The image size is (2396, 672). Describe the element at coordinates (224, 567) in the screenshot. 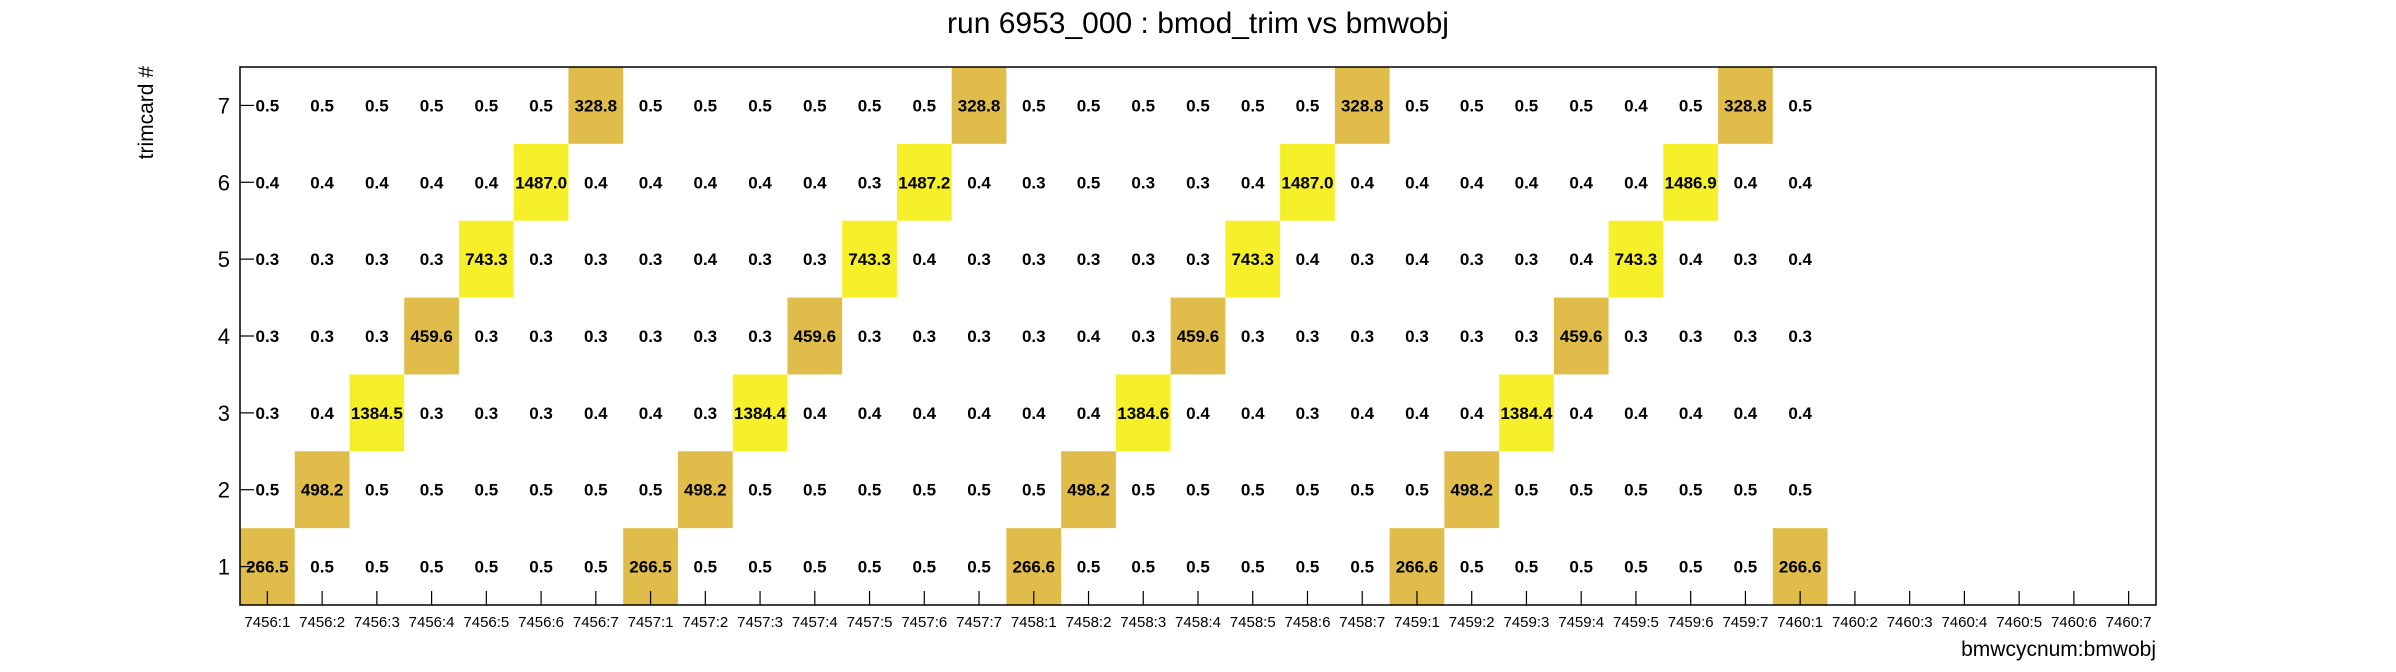

I see `y-tick-label: 1` at that location.